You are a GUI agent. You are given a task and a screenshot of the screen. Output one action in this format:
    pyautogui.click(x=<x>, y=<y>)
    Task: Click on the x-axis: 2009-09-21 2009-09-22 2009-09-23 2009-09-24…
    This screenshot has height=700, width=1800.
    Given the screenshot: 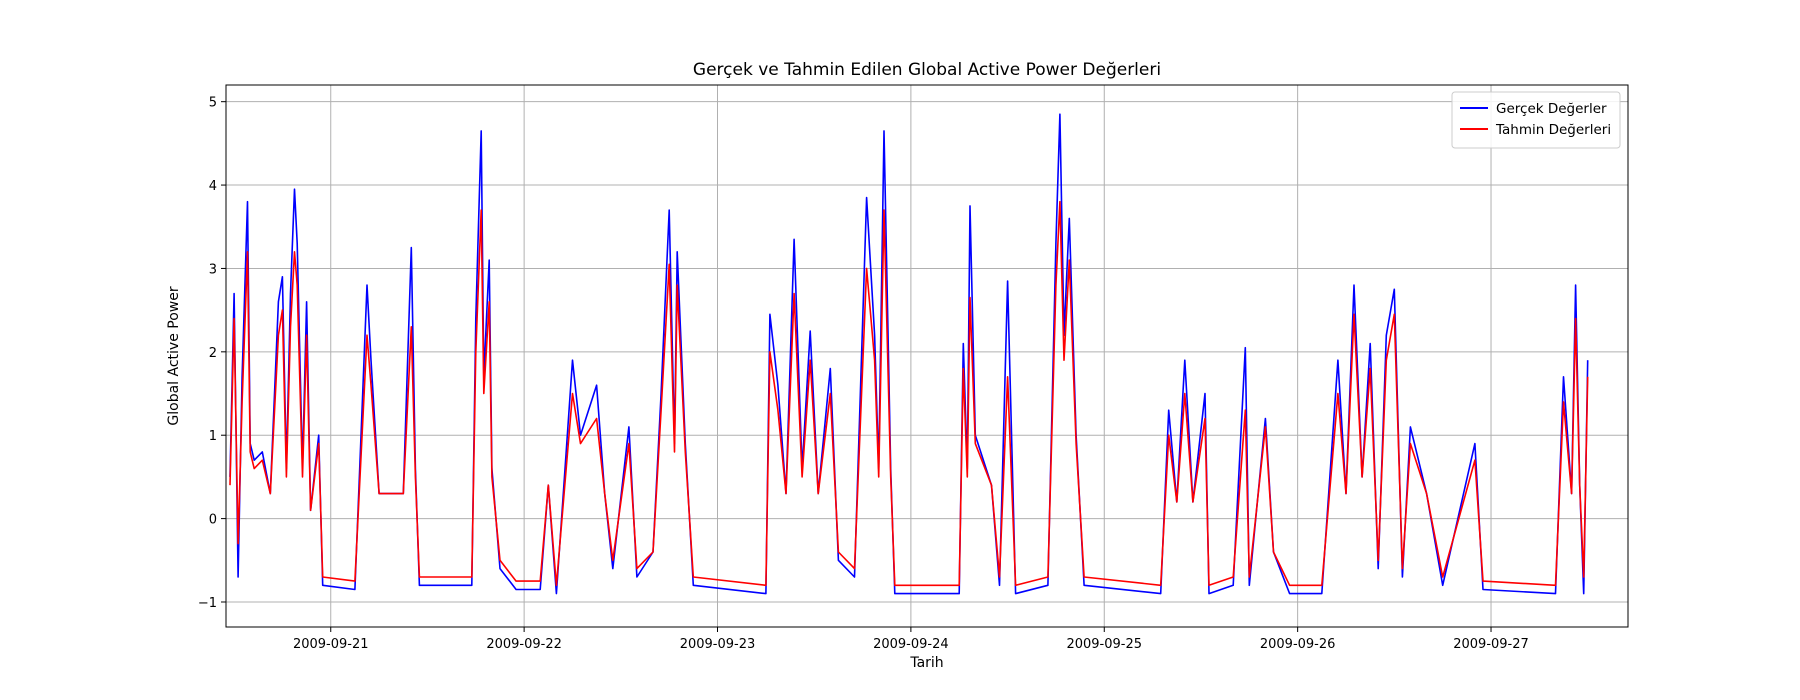 What is the action you would take?
    pyautogui.click(x=911, y=639)
    